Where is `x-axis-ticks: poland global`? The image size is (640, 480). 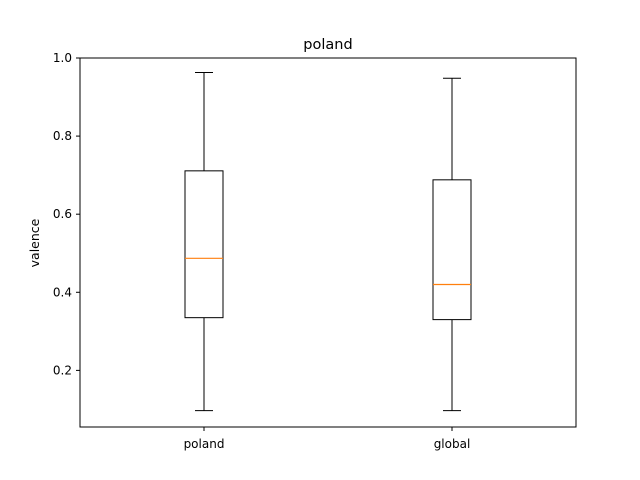 x-axis-ticks: poland global is located at coordinates (327, 439).